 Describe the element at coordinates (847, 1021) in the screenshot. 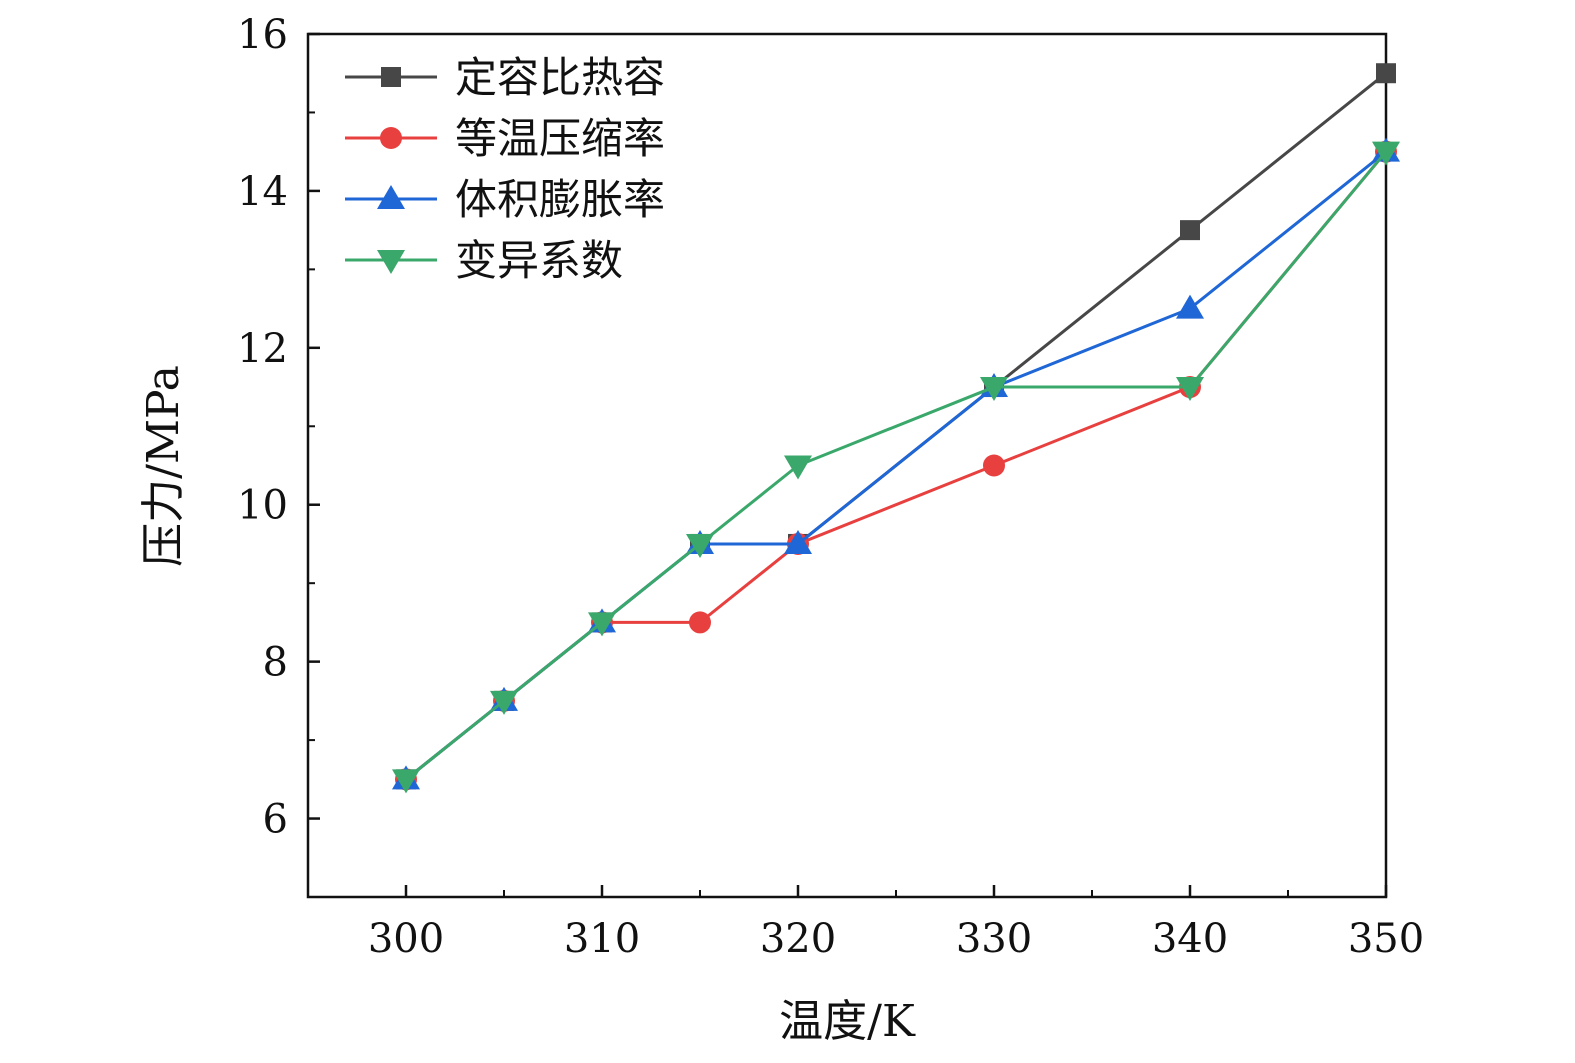

I see `x-axis-title: 温度/K` at that location.